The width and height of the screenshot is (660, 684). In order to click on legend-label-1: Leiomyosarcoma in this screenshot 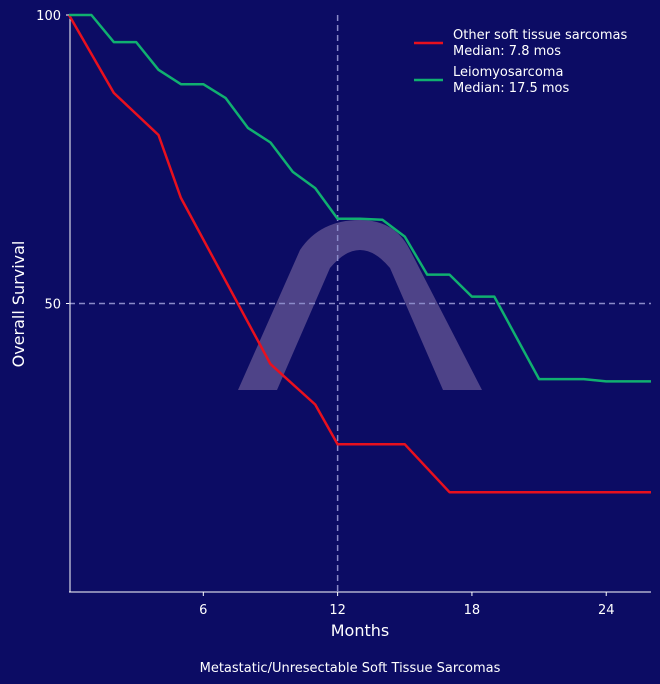, I will do `click(508, 72)`.